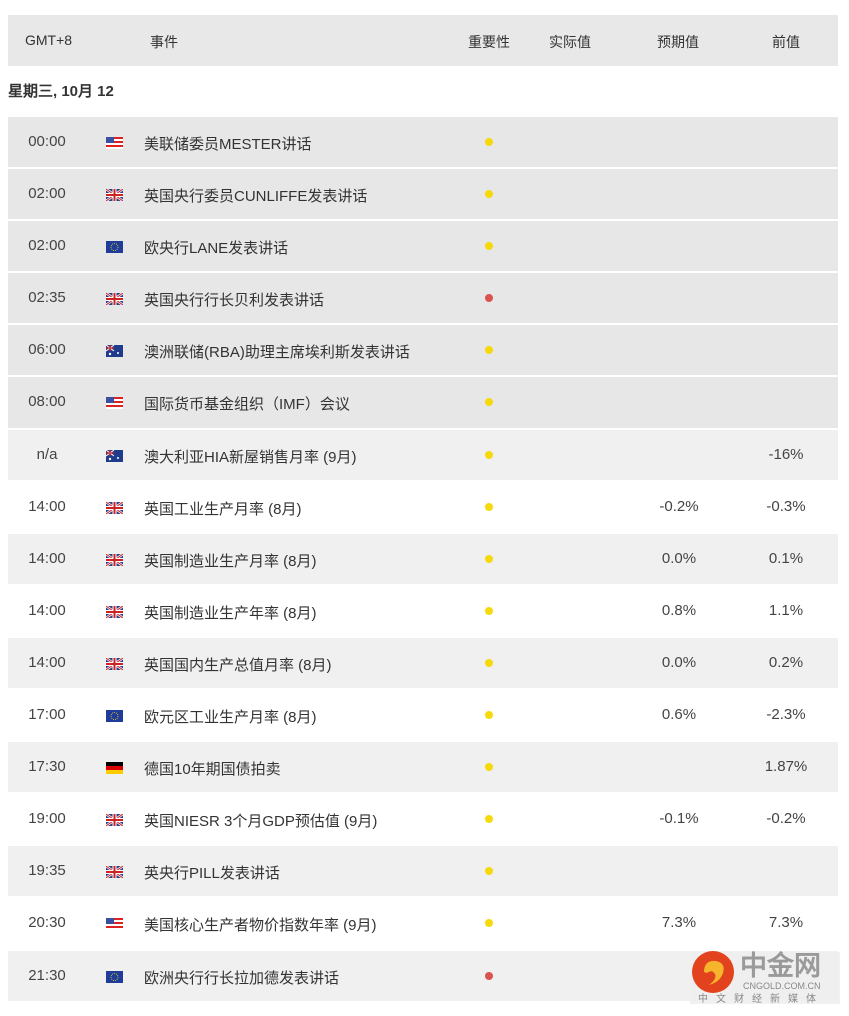 The height and width of the screenshot is (1016, 849). I want to click on event-name: 德国10年期国债拍卖, so click(212, 770).